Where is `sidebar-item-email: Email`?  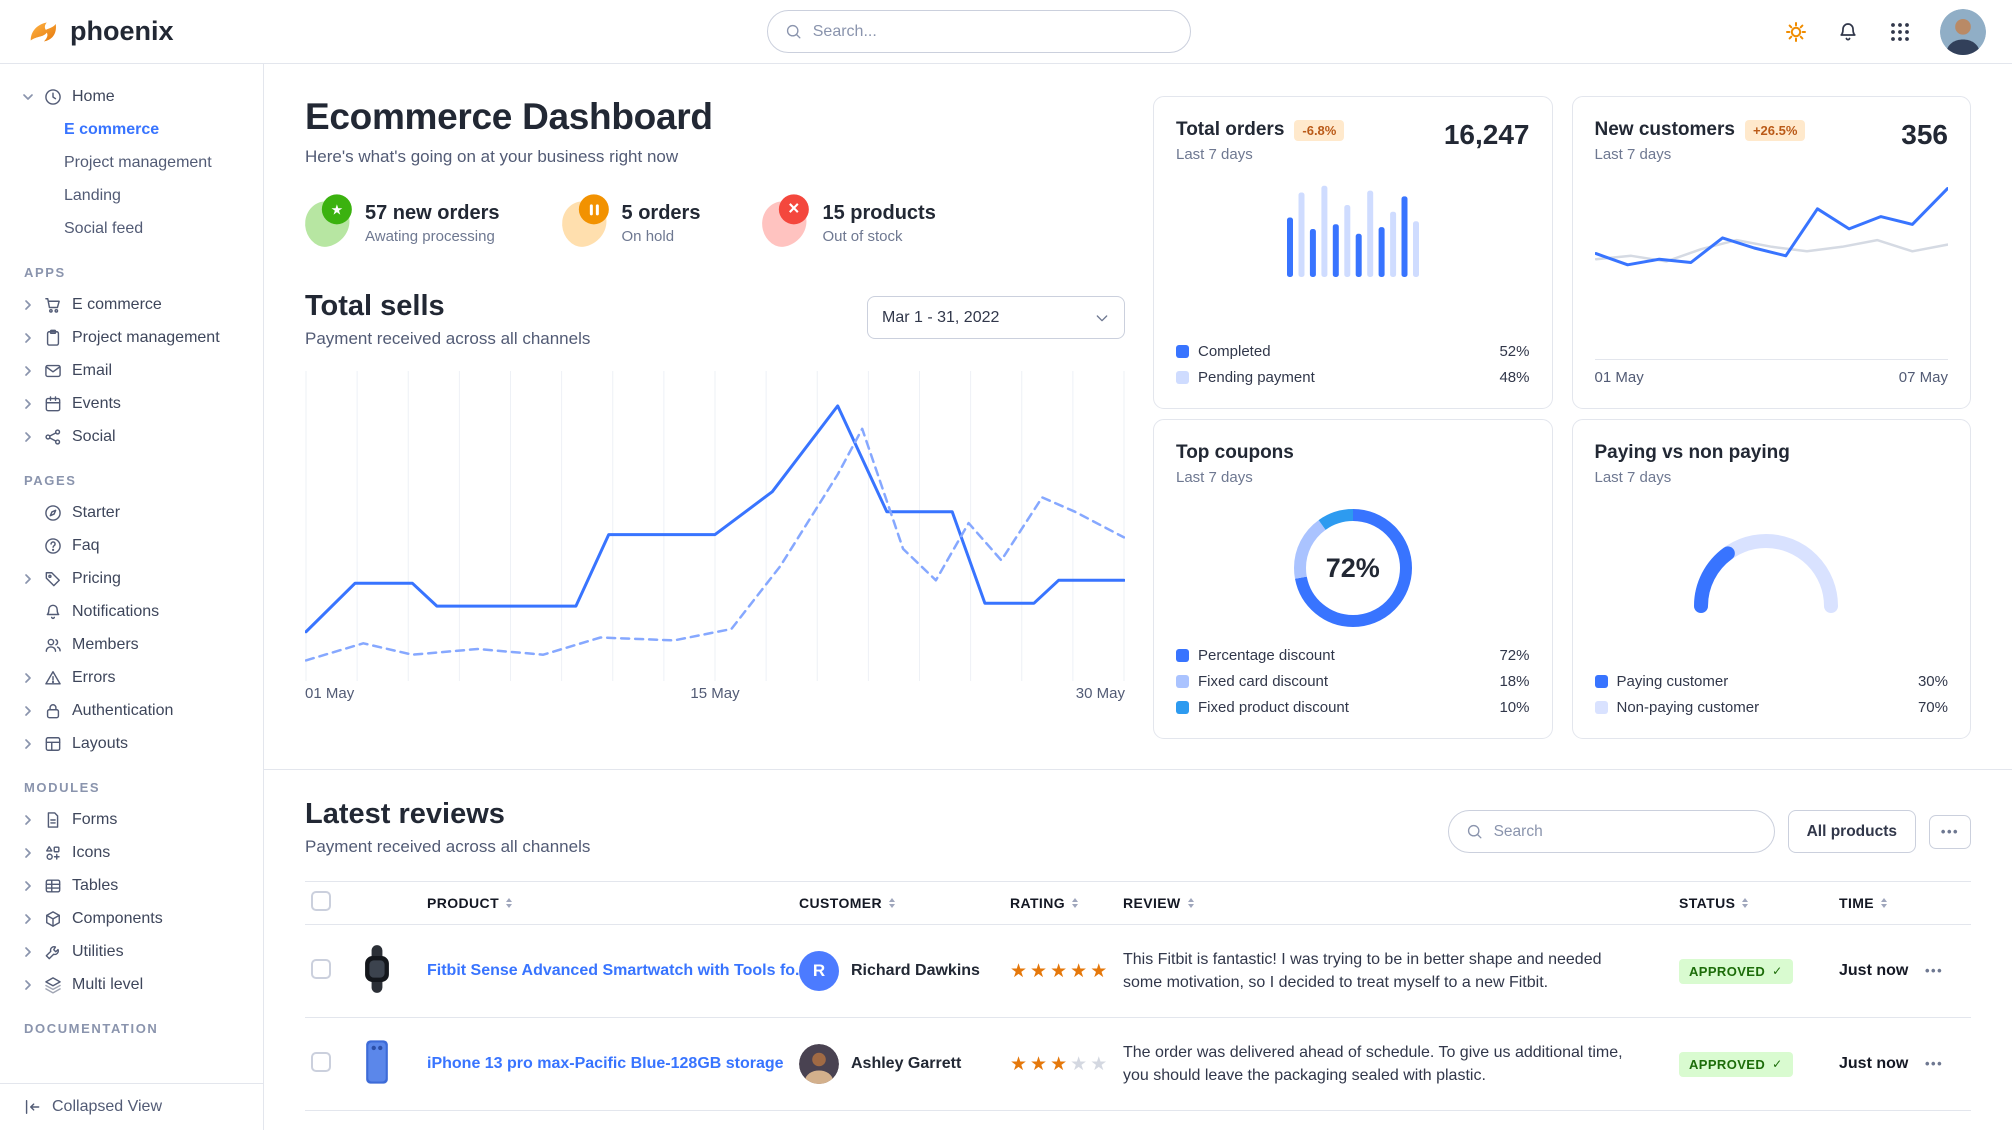 sidebar-item-email: Email is located at coordinates (133, 370).